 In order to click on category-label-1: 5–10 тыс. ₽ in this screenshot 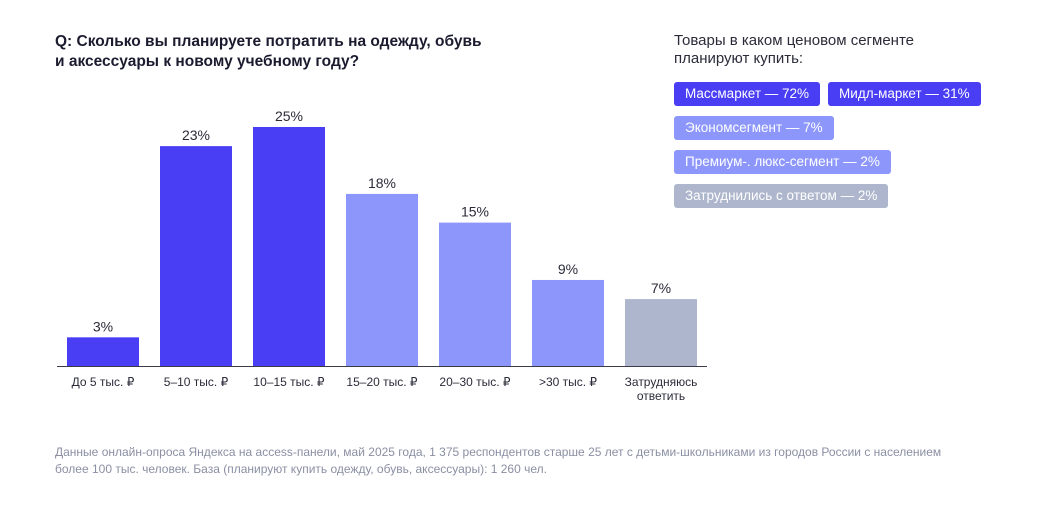, I will do `click(196, 382)`.